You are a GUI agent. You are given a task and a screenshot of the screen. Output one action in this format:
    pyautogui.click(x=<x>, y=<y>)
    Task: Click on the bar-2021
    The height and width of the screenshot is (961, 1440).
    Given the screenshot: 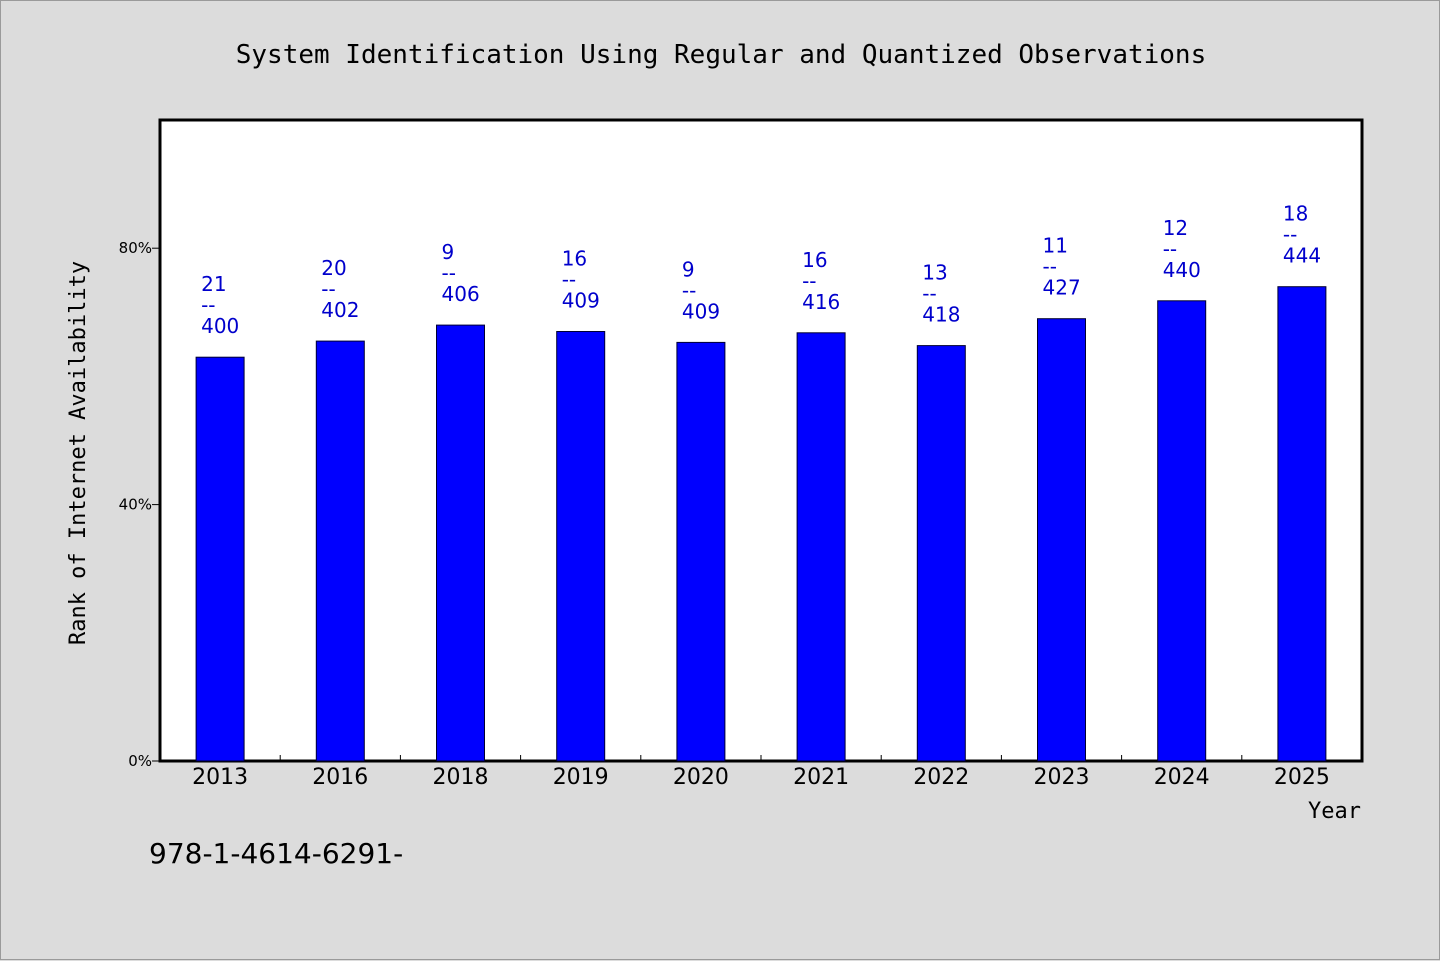 What is the action you would take?
    pyautogui.click(x=821, y=547)
    